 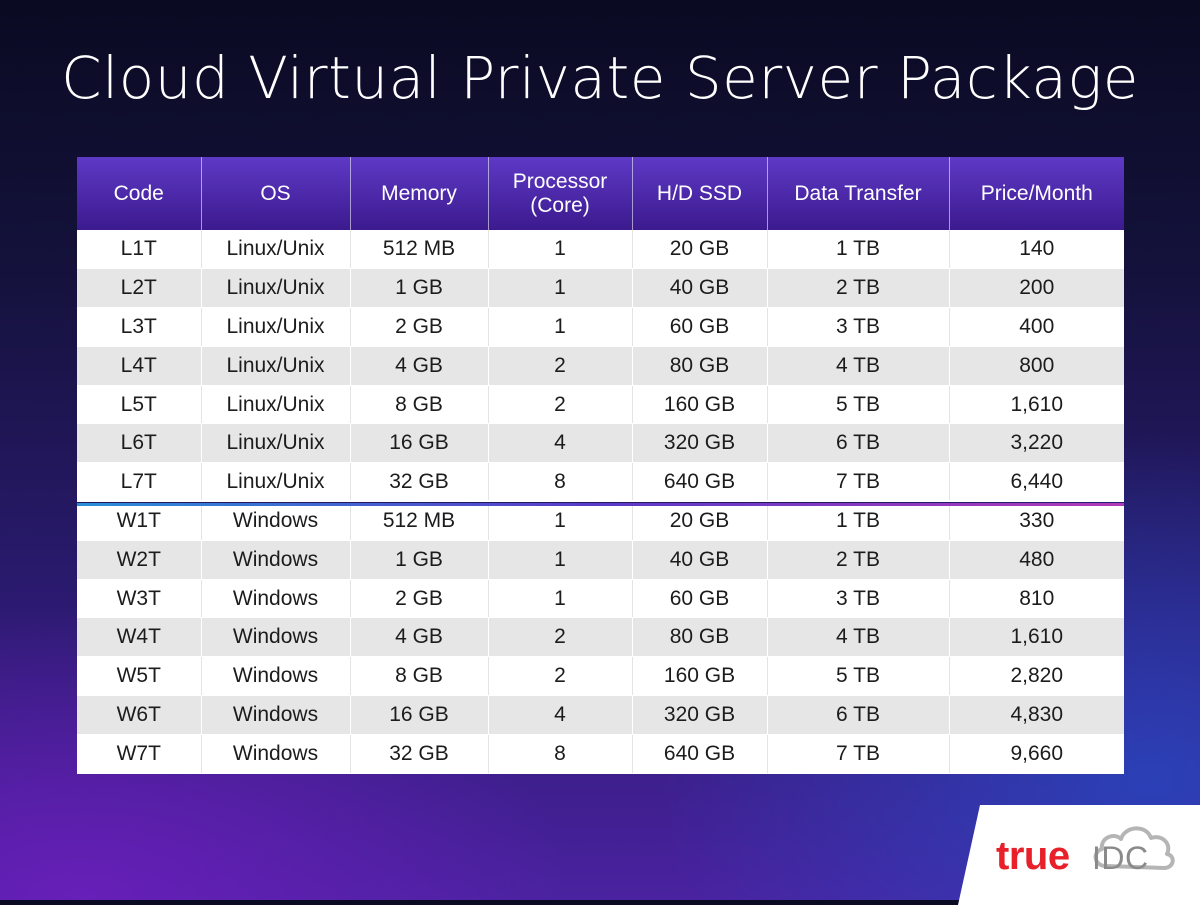 I want to click on table-row: W6T Windows 16 GB 4 320 GB 6 TB 4,830, so click(x=600, y=715).